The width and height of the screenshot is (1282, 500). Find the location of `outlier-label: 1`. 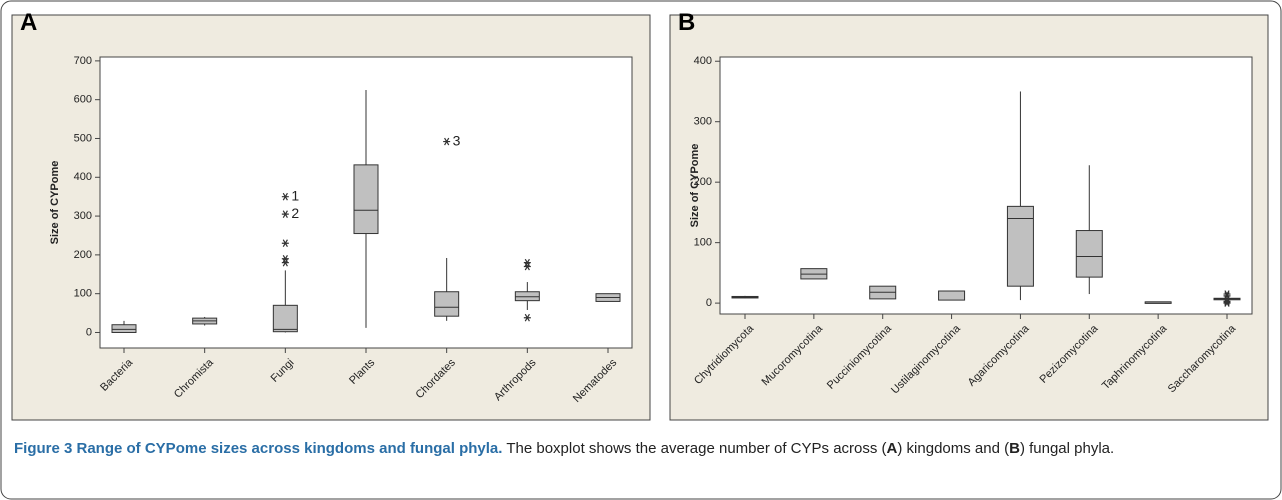

outlier-label: 1 is located at coordinates (295, 195).